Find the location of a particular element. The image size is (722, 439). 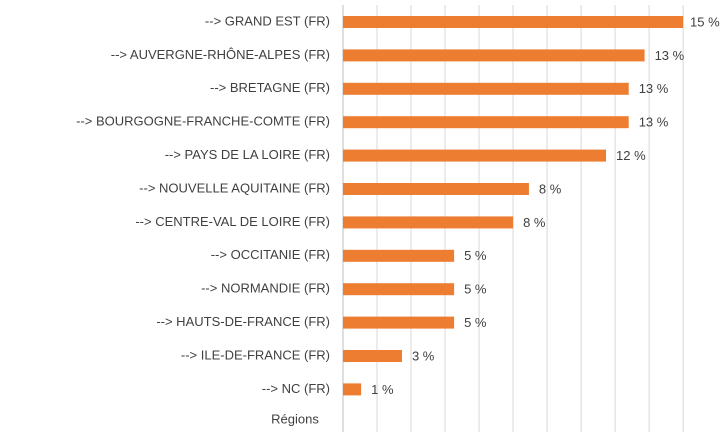

y-tick-label: --> CENTRE-VAL DE LOIRE (FR) is located at coordinates (232, 221).